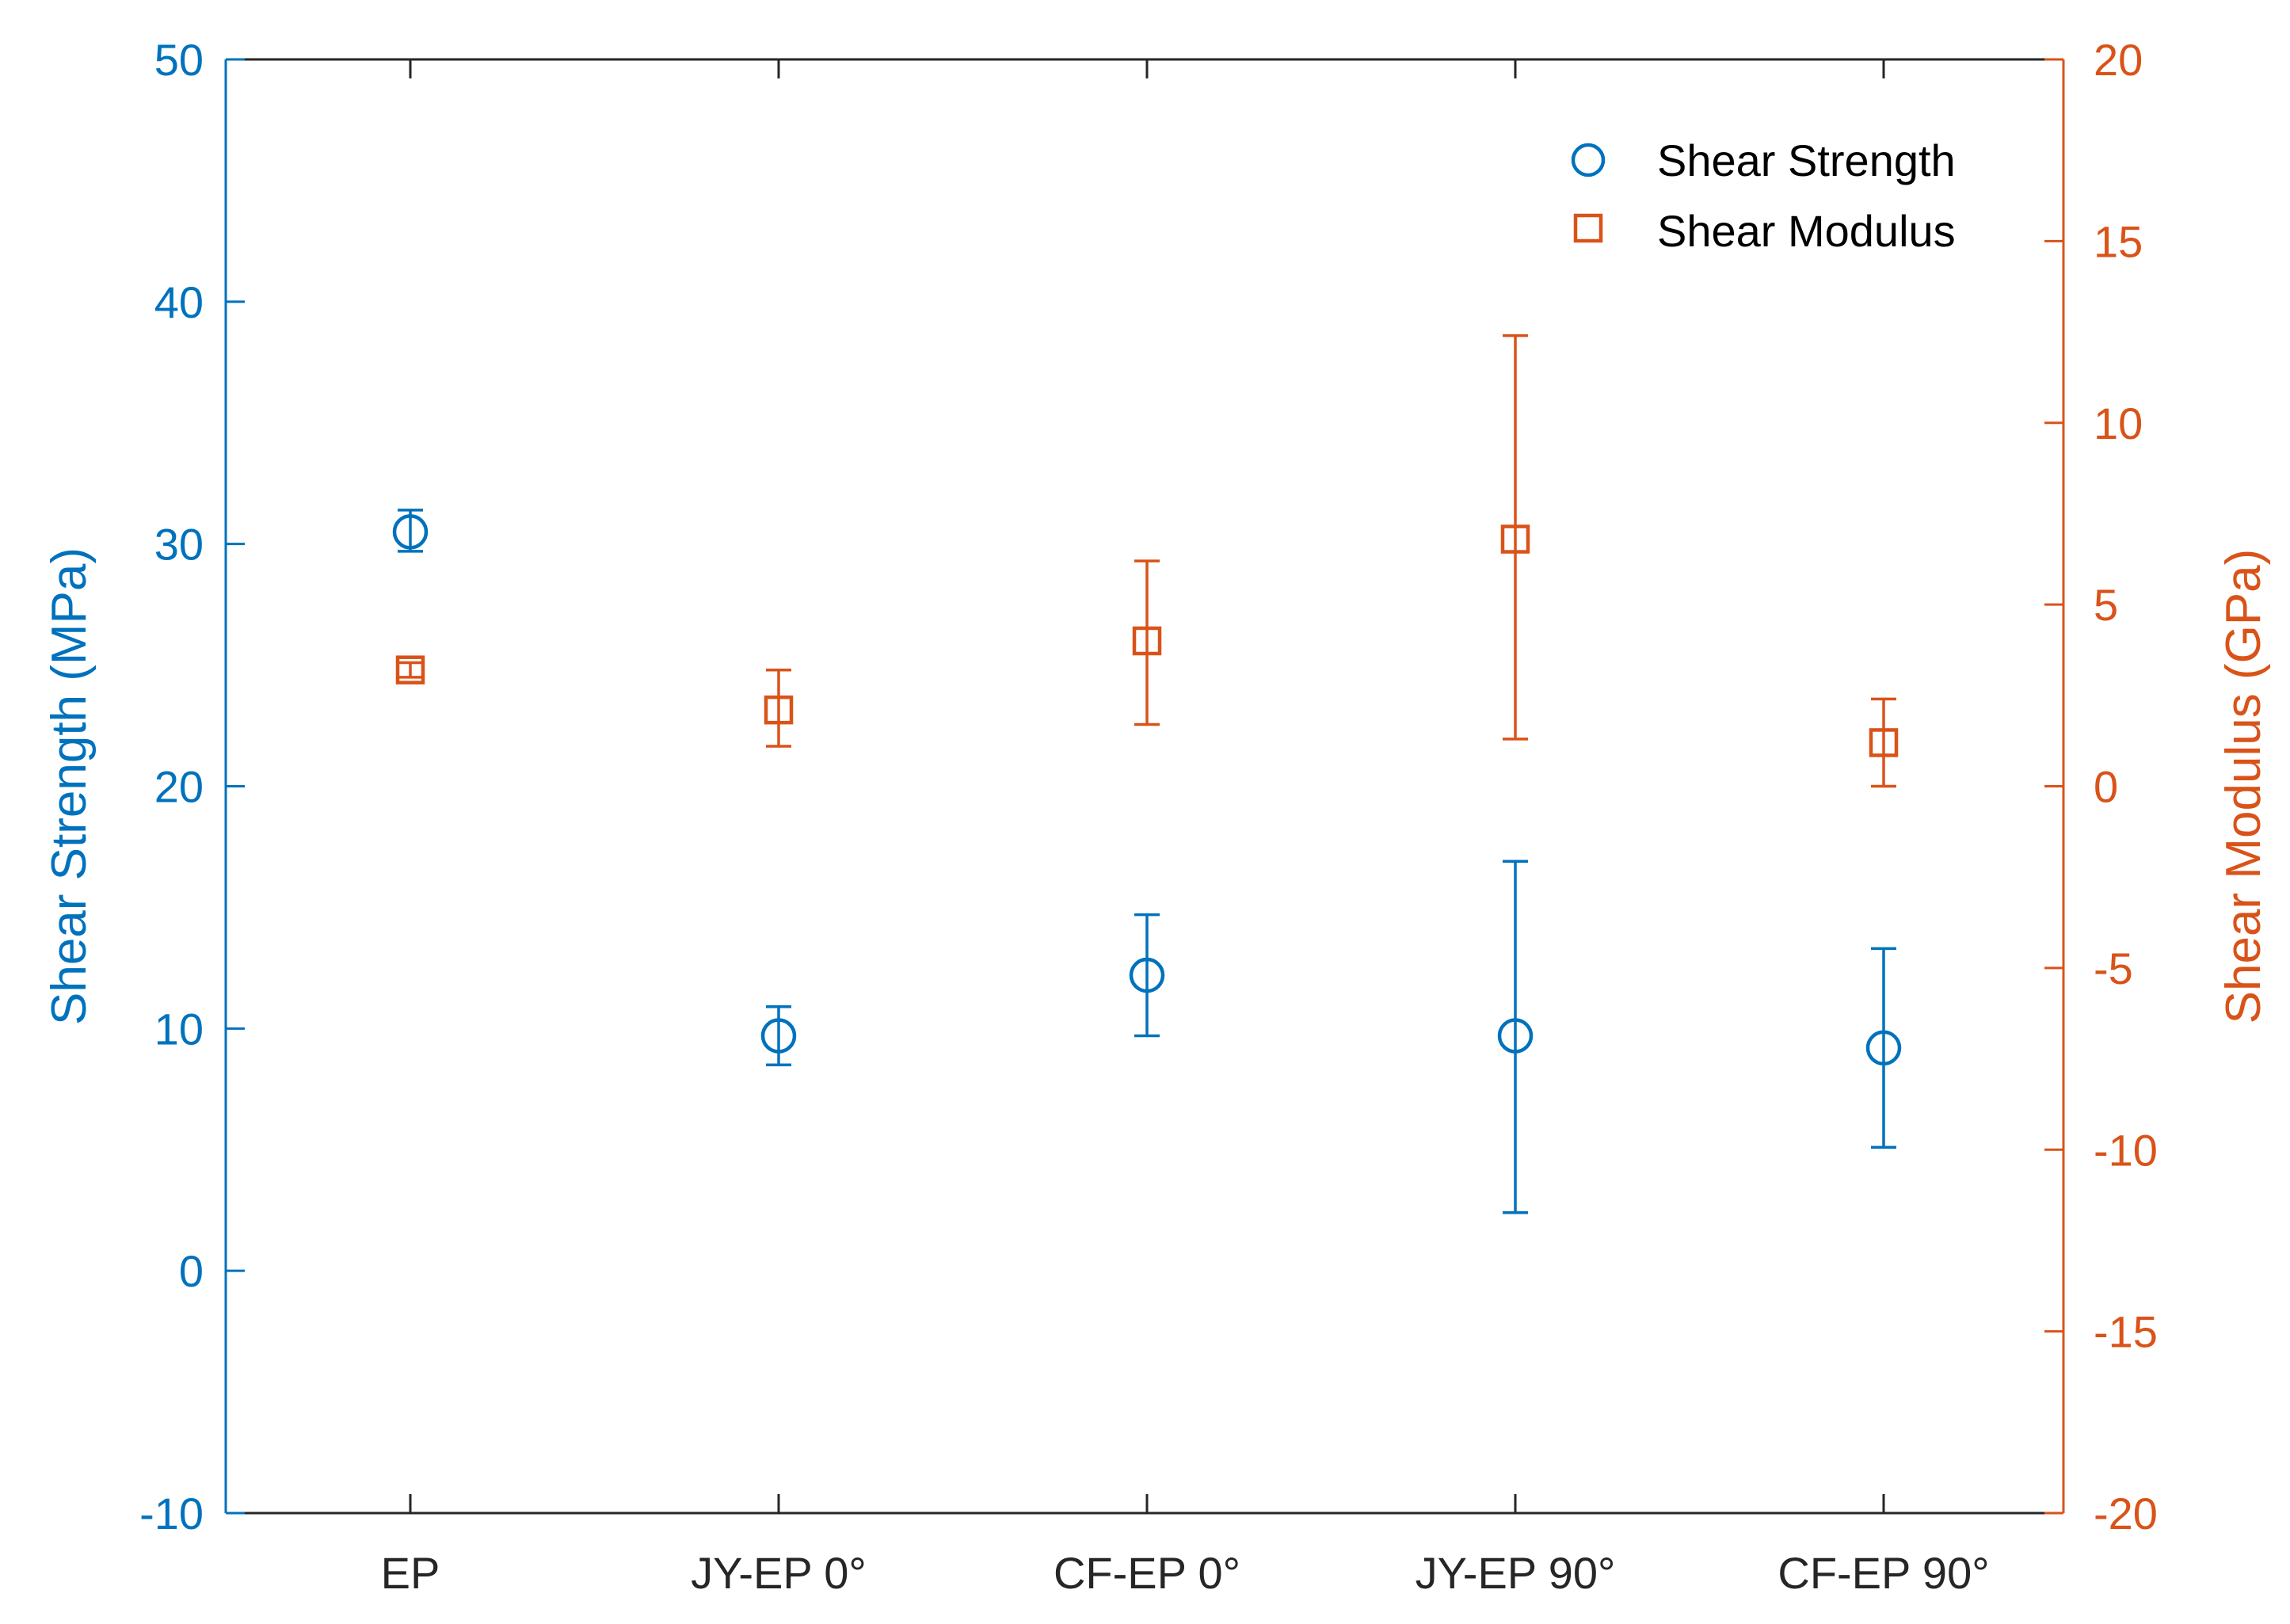  I want to click on legend-circle-marker, so click(1588, 160).